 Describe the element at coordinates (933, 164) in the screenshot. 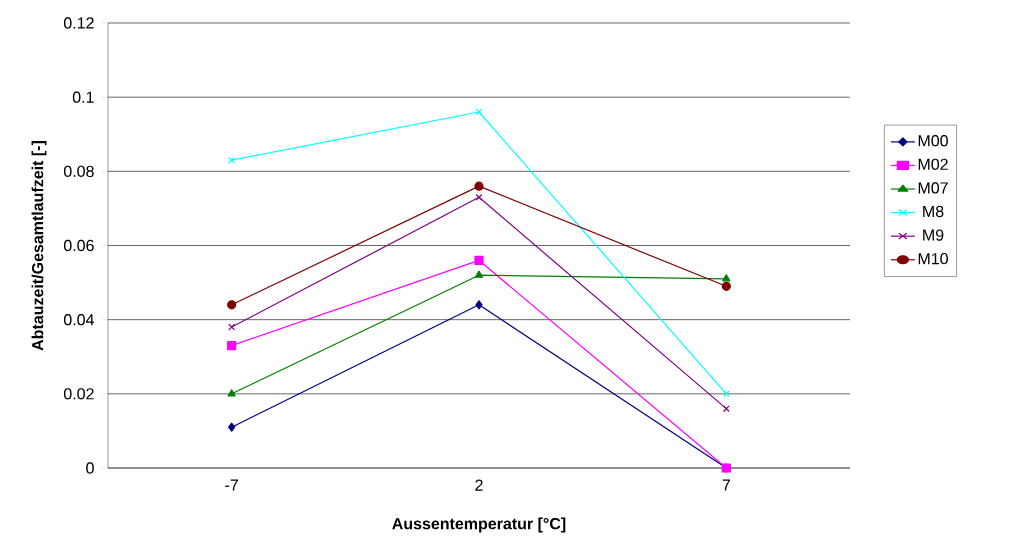

I see `legend-label: M02` at that location.